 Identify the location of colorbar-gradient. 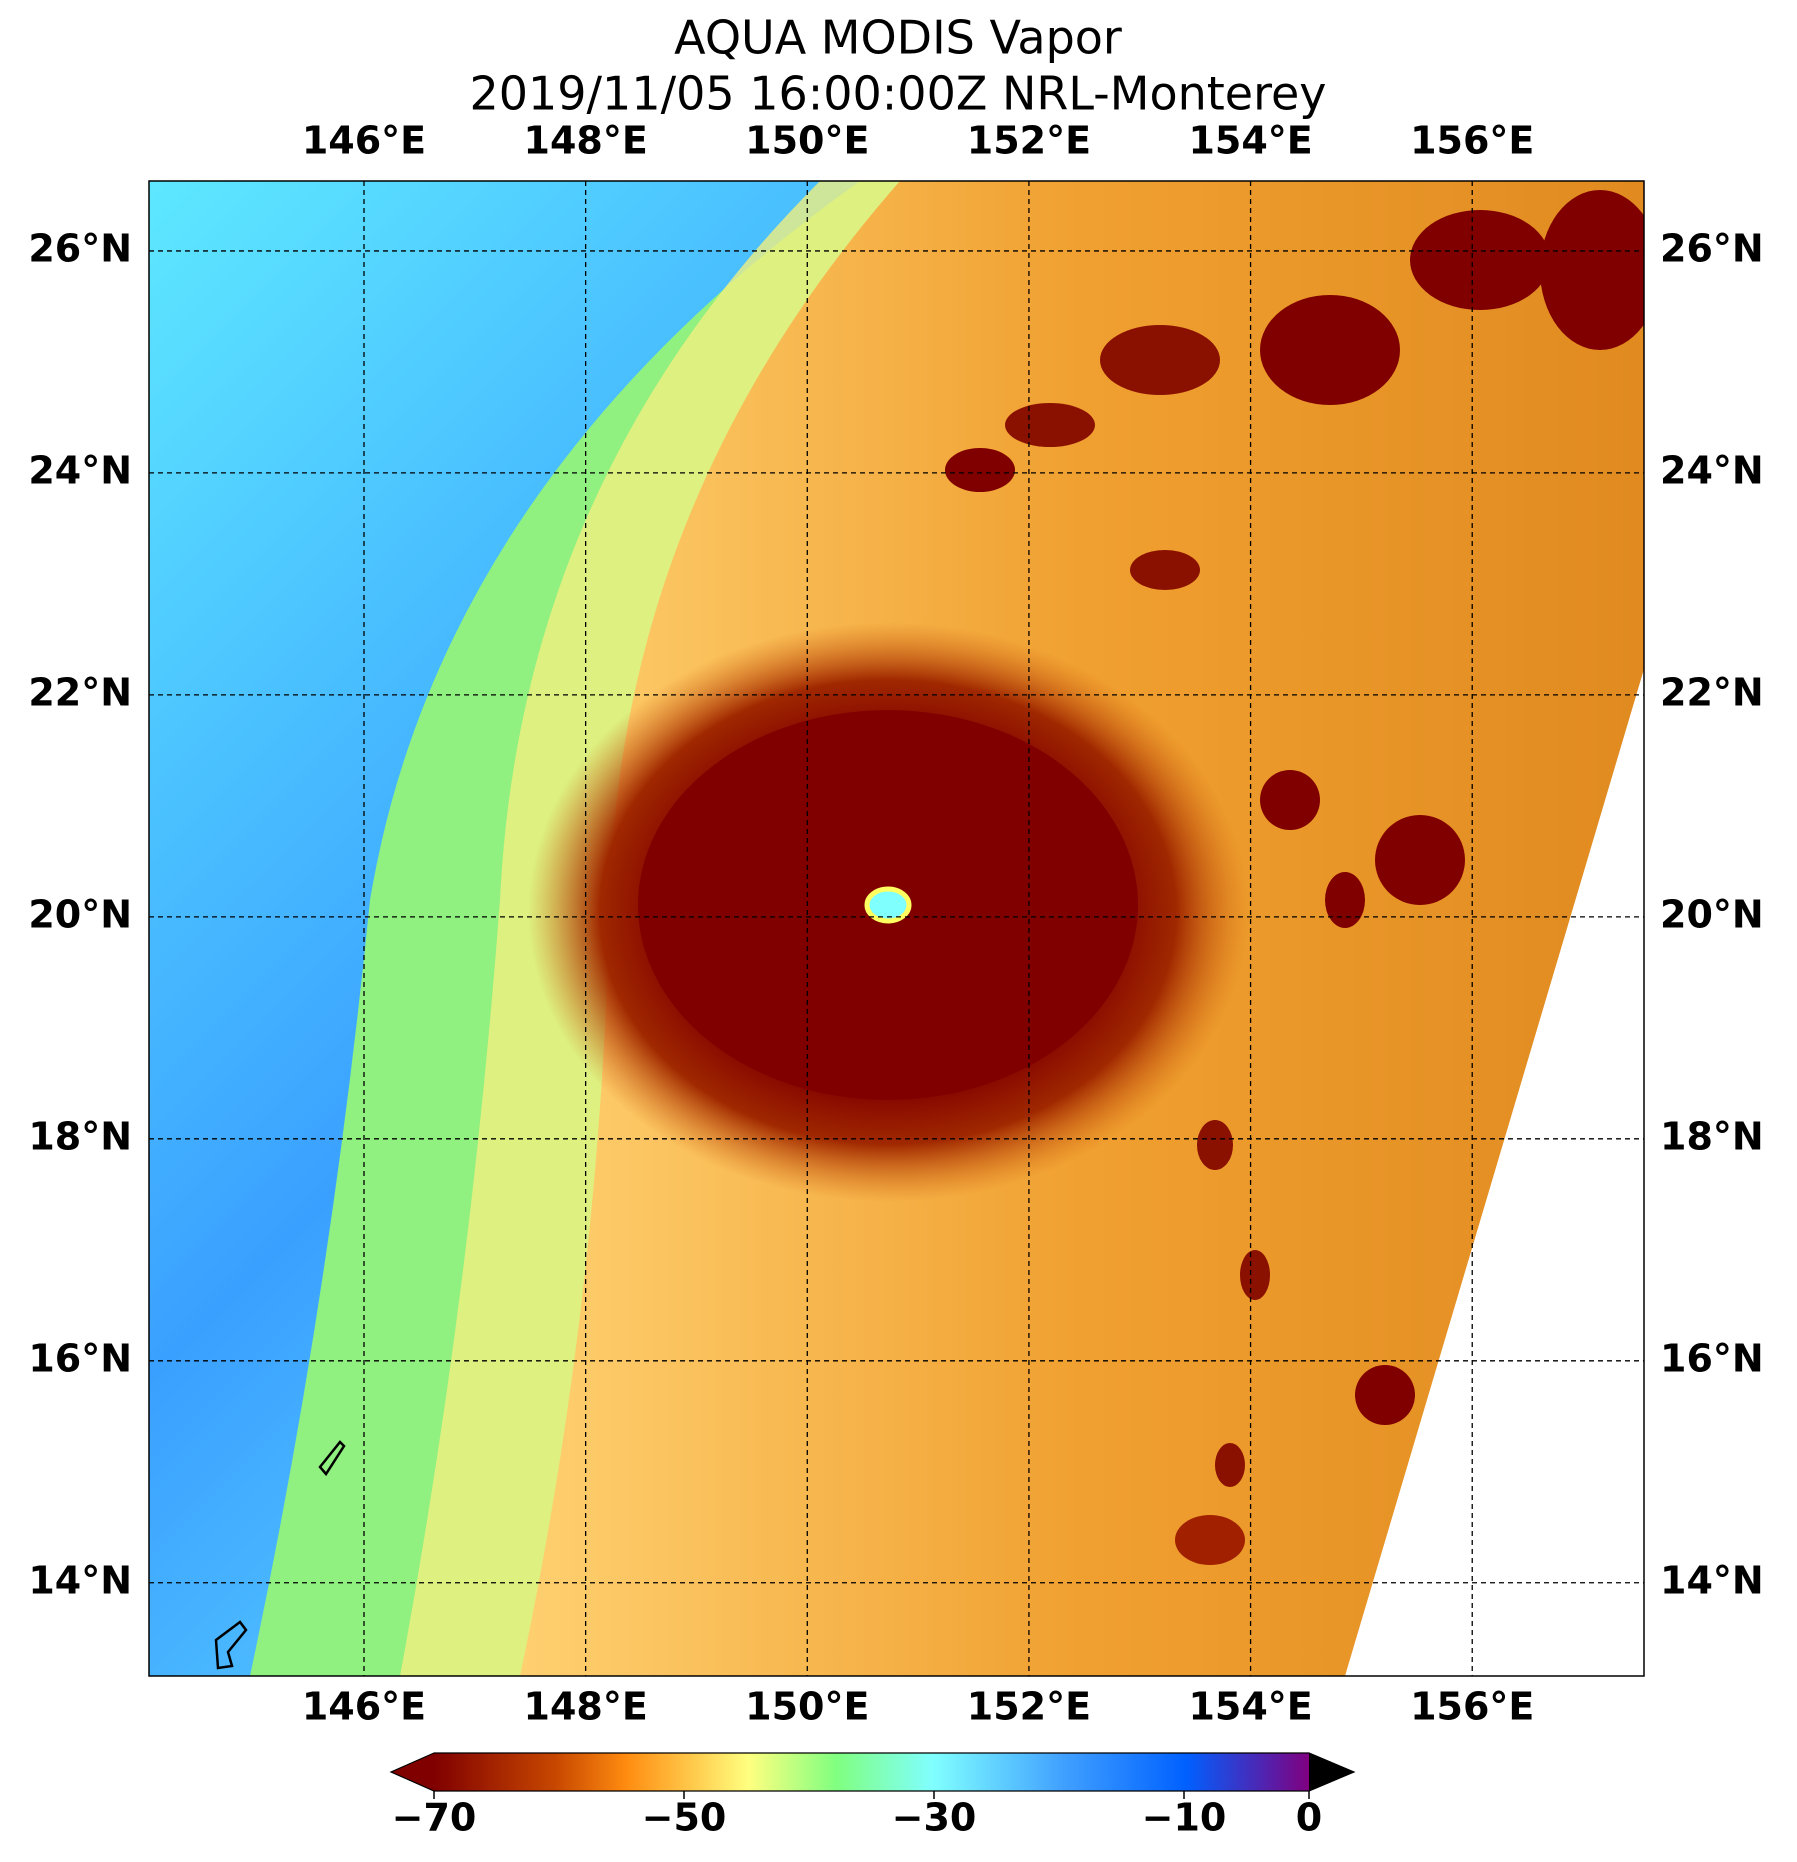
(871, 1772).